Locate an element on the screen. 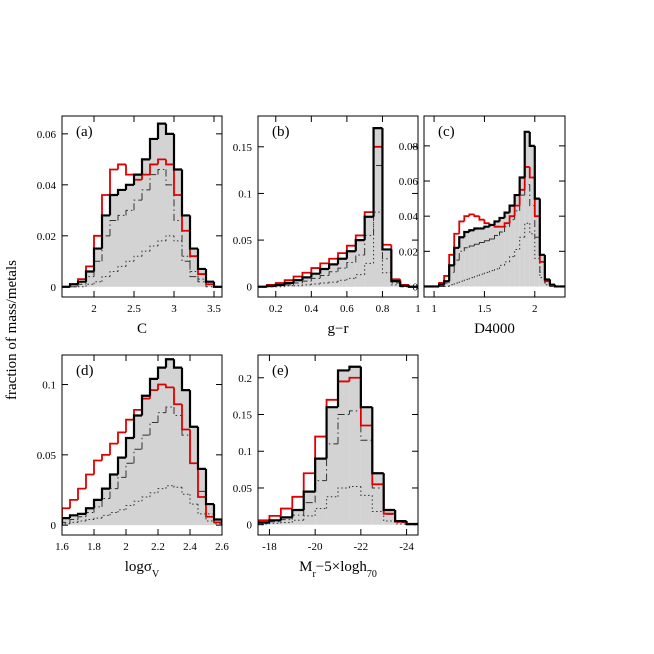 This screenshot has width=654, height=654. panel is located at coordinates (338, 445).